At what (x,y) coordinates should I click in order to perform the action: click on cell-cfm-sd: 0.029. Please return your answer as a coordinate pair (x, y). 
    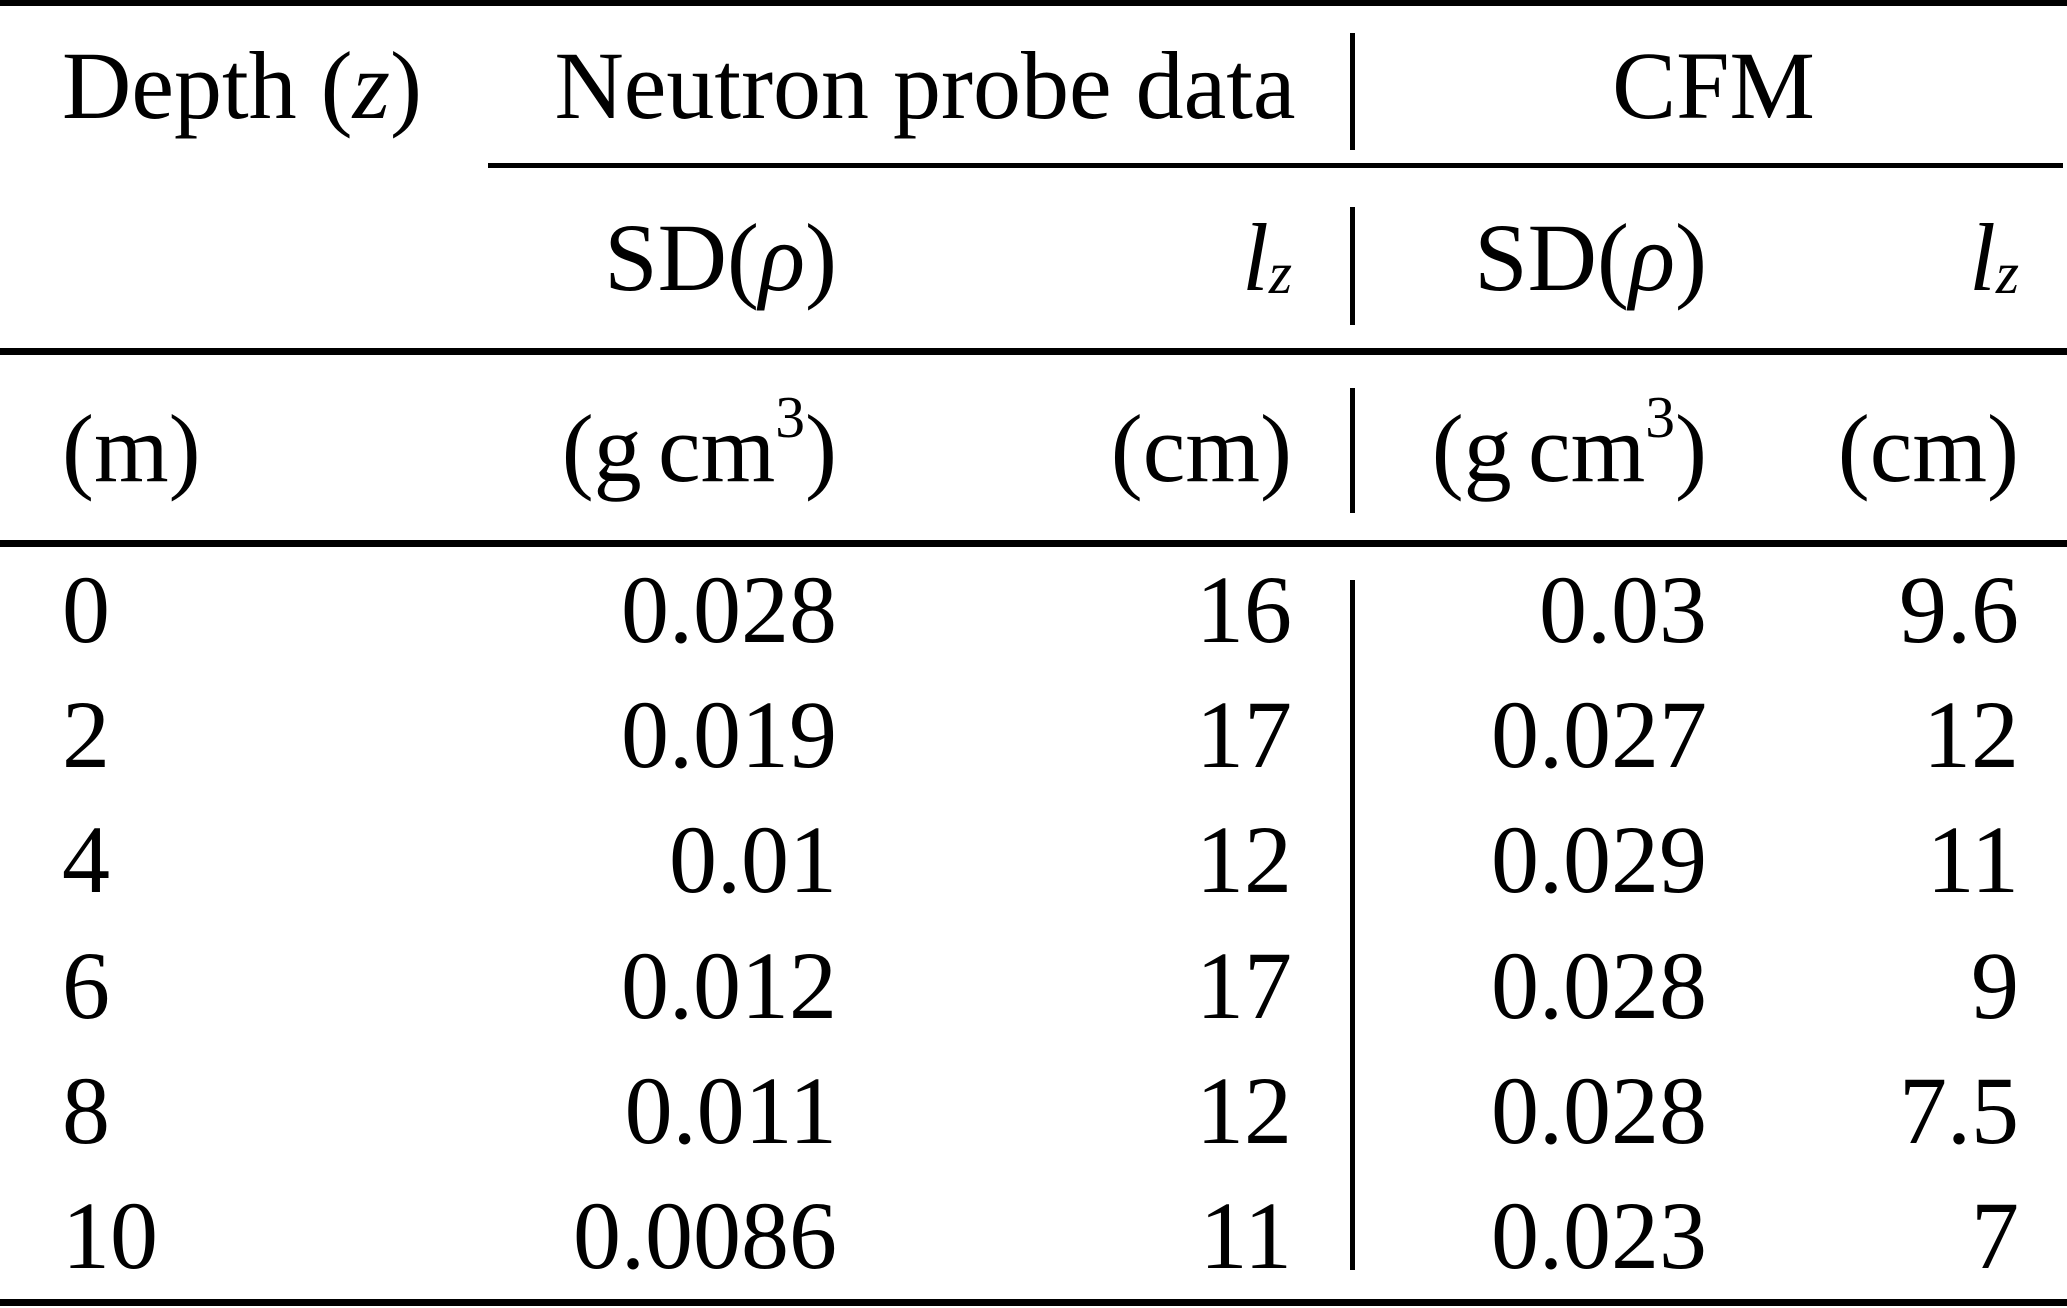
    Looking at the image, I should click on (1599, 860).